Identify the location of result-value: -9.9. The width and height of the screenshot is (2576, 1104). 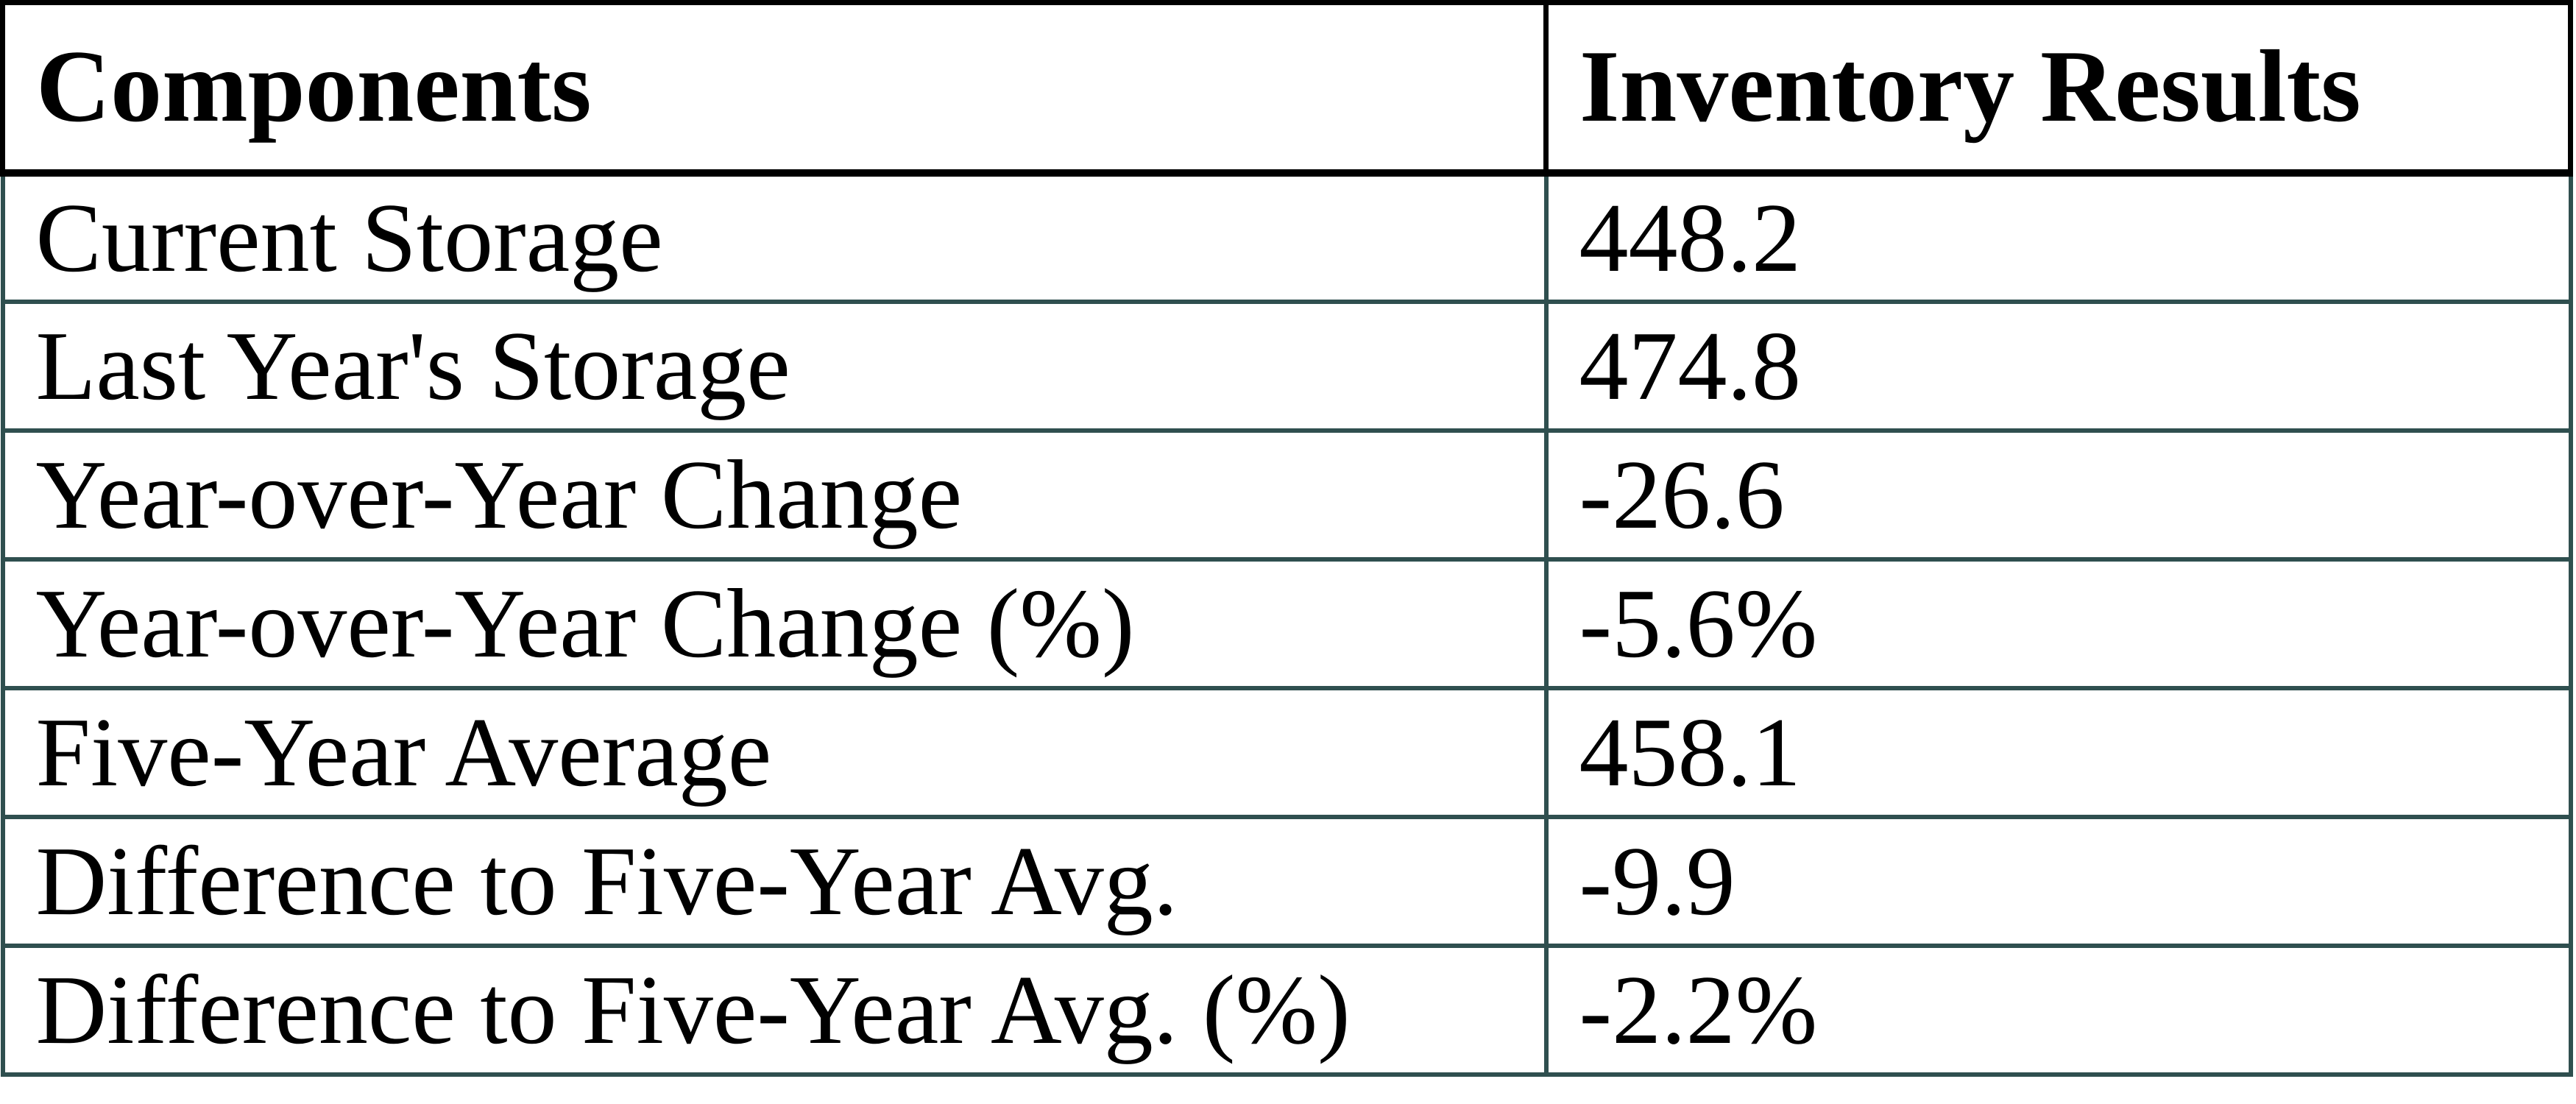
(2058, 881).